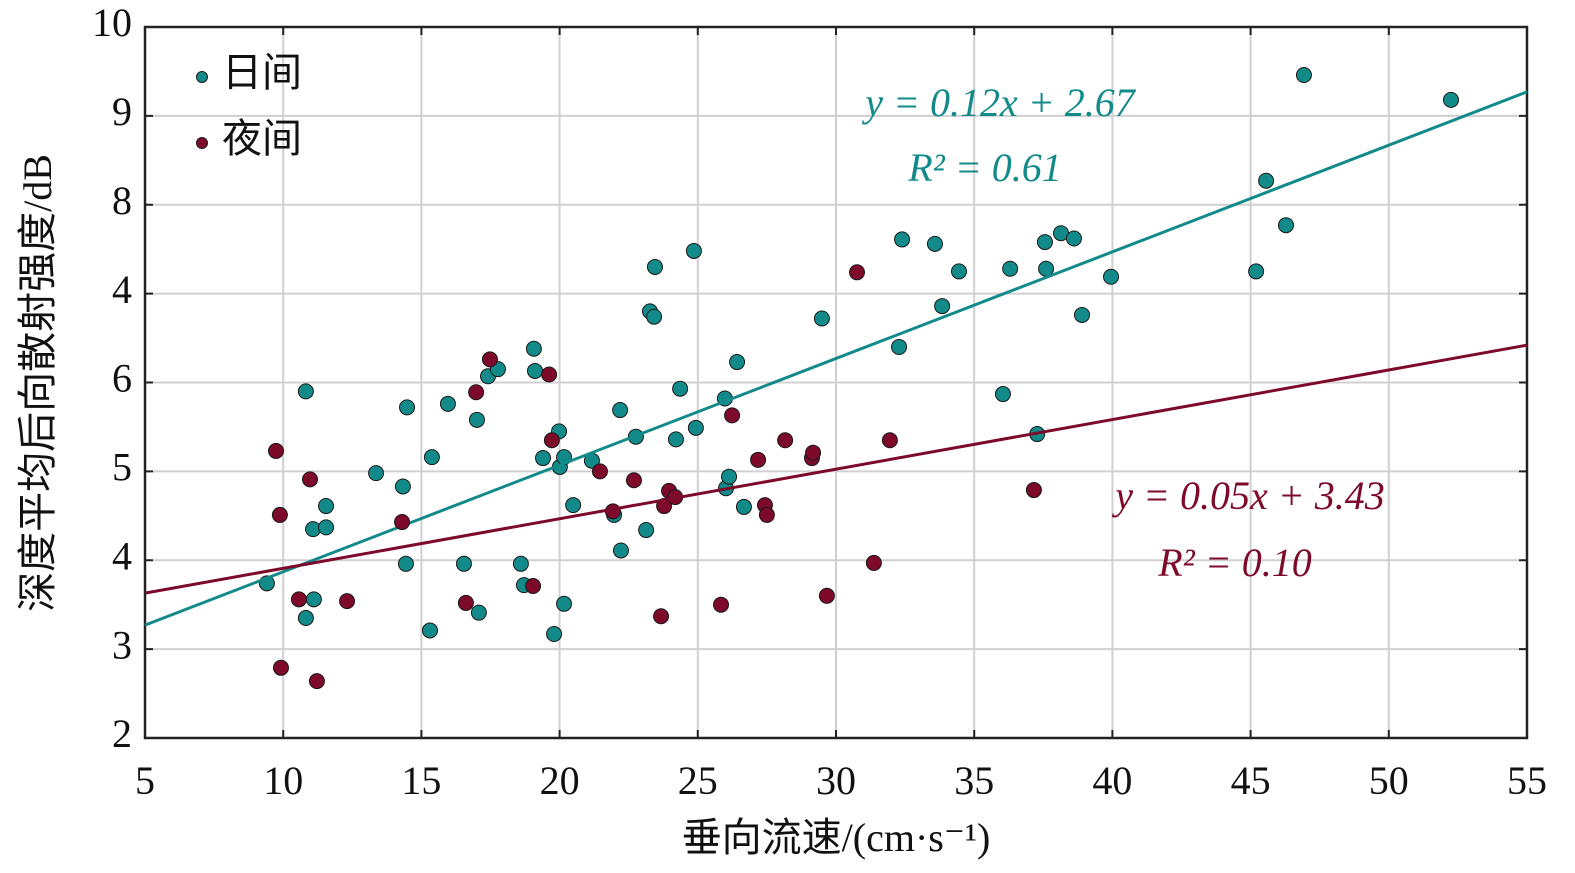 Image resolution: width=1575 pixels, height=873 pixels. Describe the element at coordinates (122, 378) in the screenshot. I see `y-tick-label: 6` at that location.